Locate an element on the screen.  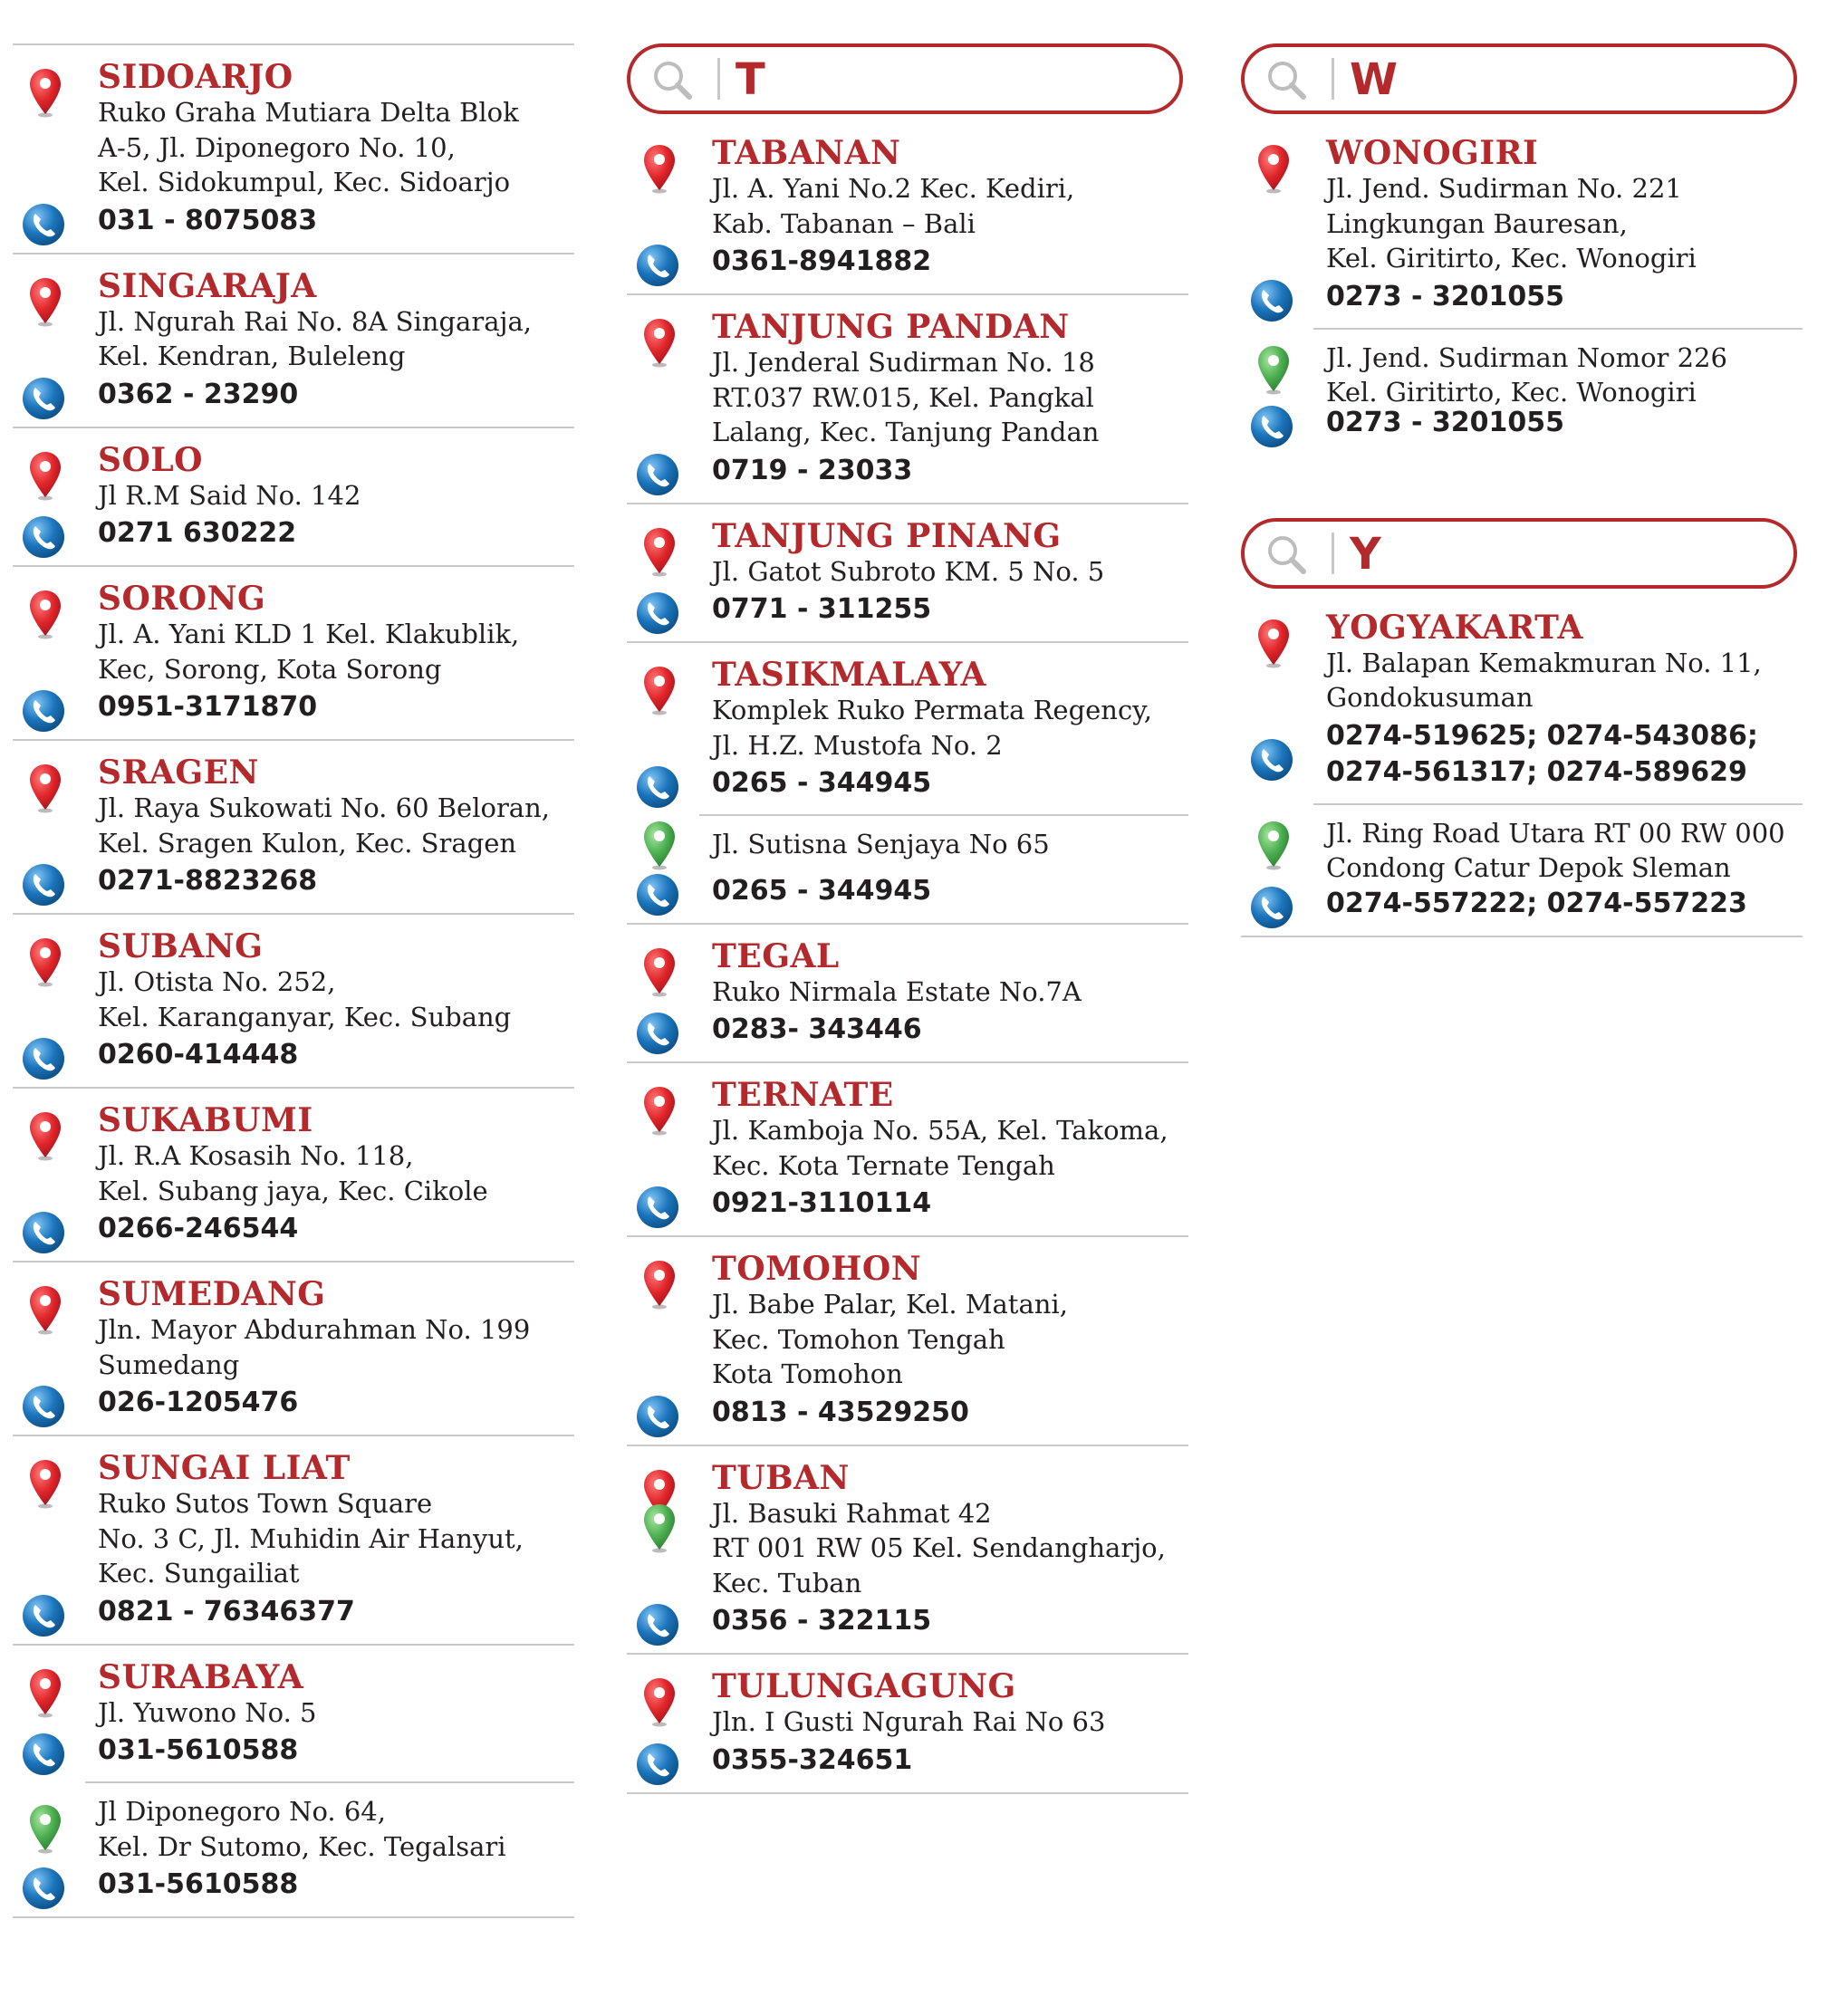
phone-number: 0283- 343446 is located at coordinates (817, 1029).